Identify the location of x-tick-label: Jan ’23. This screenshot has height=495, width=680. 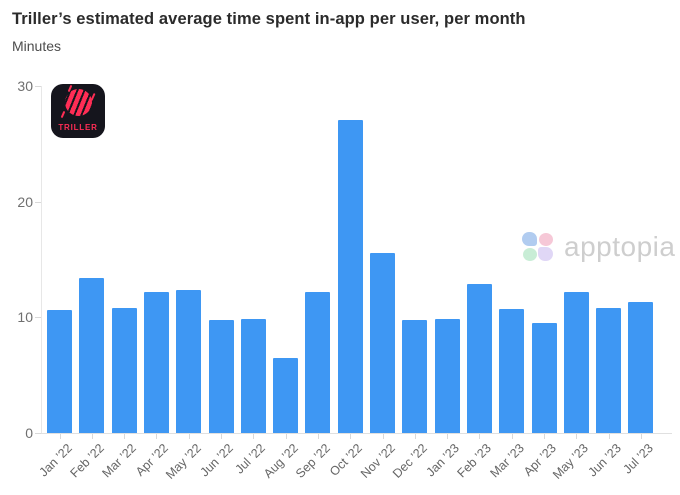
(442, 460).